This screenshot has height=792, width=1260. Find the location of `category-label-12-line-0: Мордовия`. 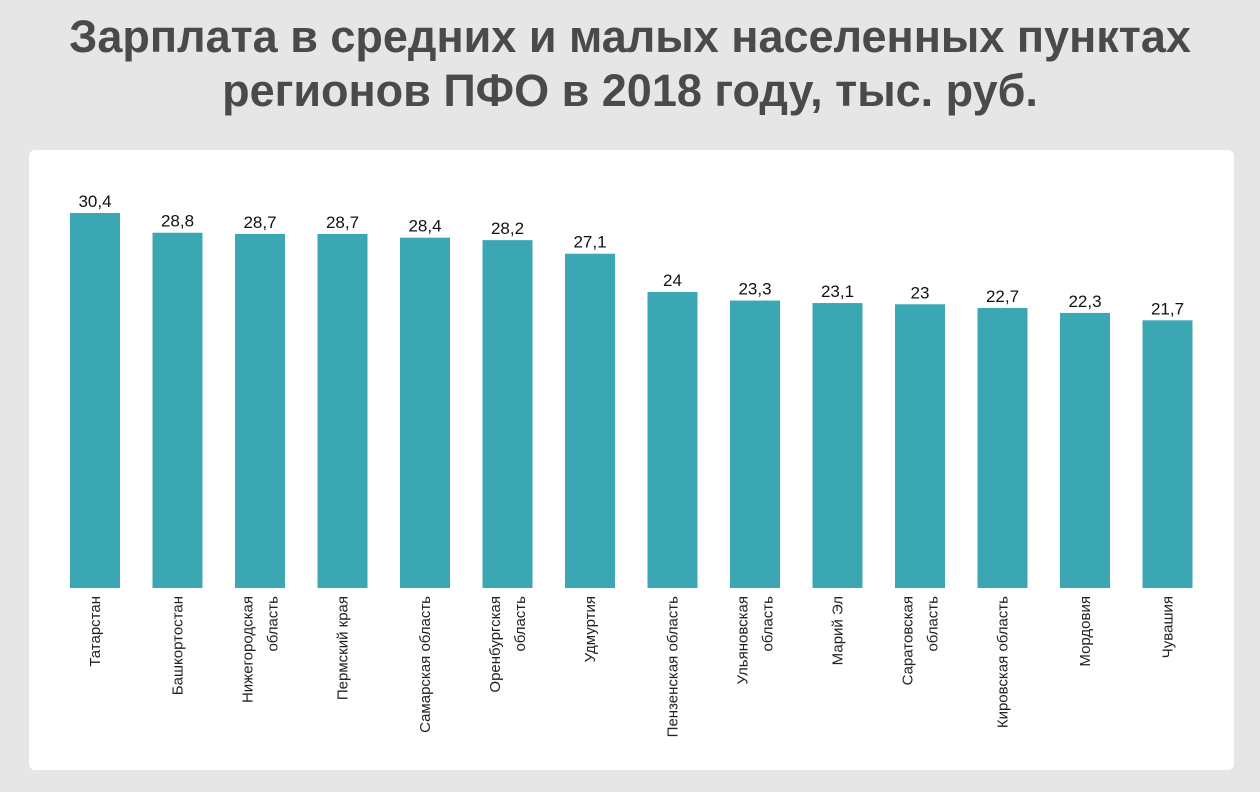

category-label-12-line-0: Мордовия is located at coordinates (1085, 631).